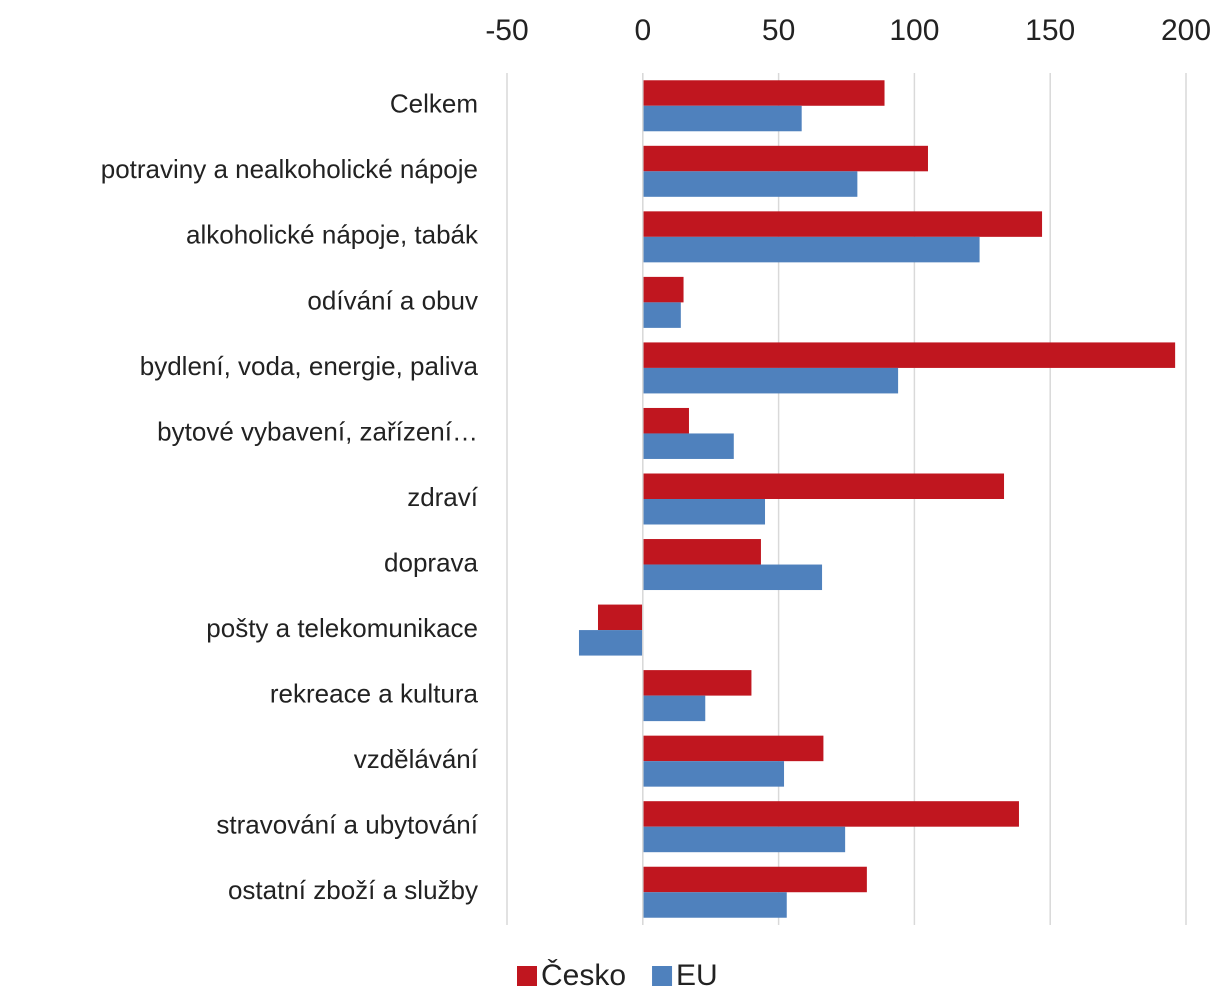  What do you see at coordinates (342, 628) in the screenshot?
I see `y-tick-label: pošty a telekomunikace` at bounding box center [342, 628].